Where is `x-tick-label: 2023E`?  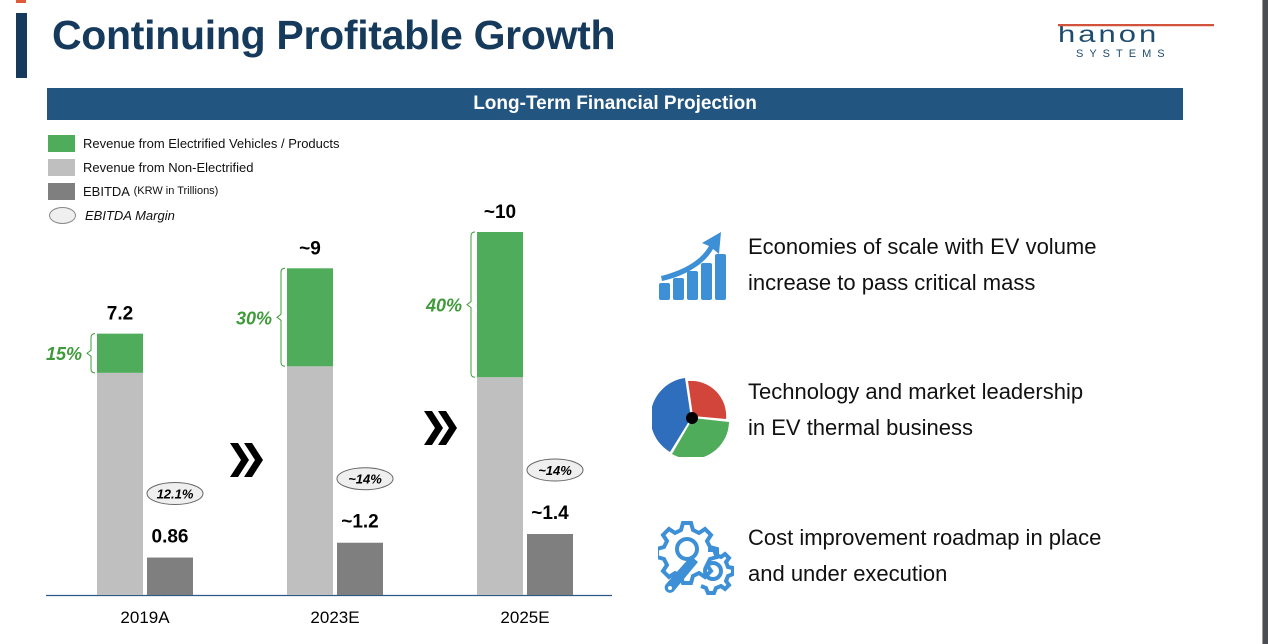 x-tick-label: 2023E is located at coordinates (334, 617).